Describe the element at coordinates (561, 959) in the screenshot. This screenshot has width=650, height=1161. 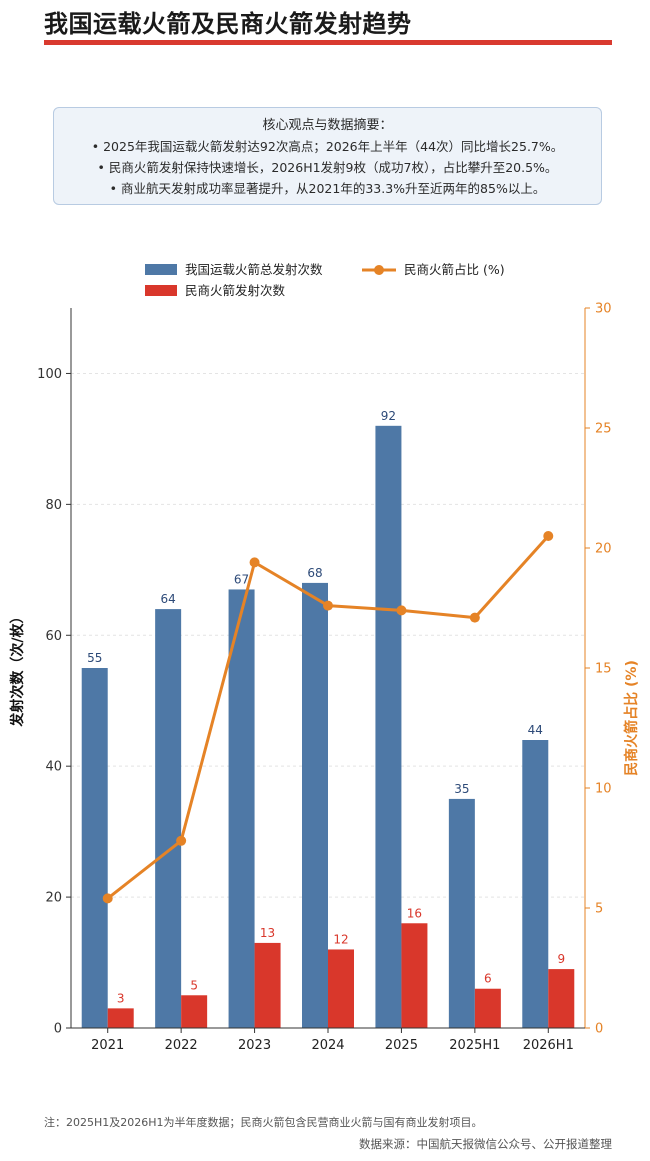
I see `data-label-commercial: 9` at that location.